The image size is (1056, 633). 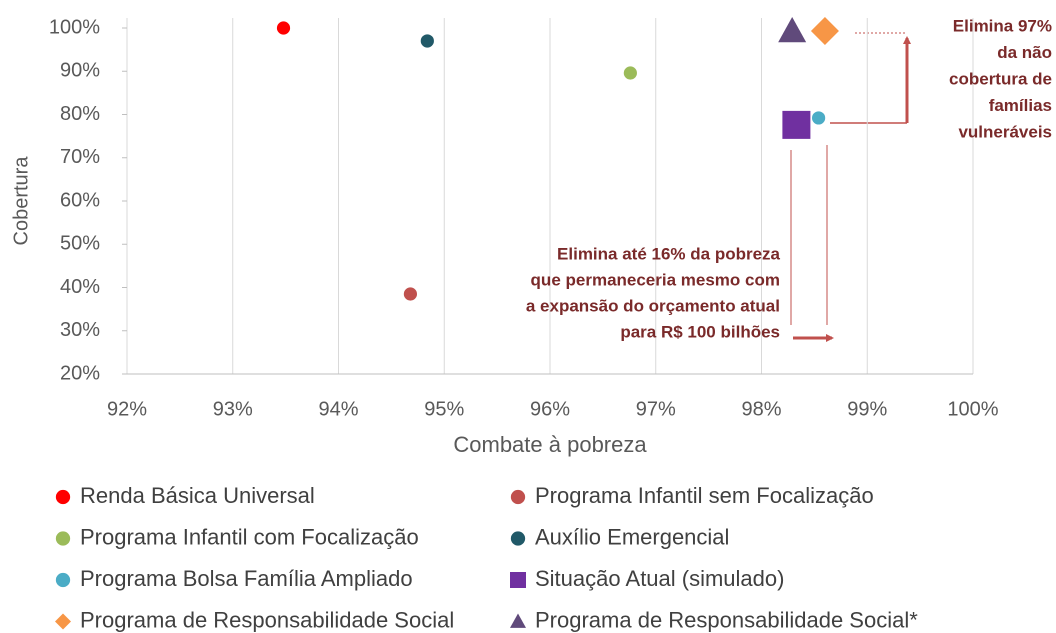 What do you see at coordinates (338, 409) in the screenshot?
I see `x-tick-label: 94%` at bounding box center [338, 409].